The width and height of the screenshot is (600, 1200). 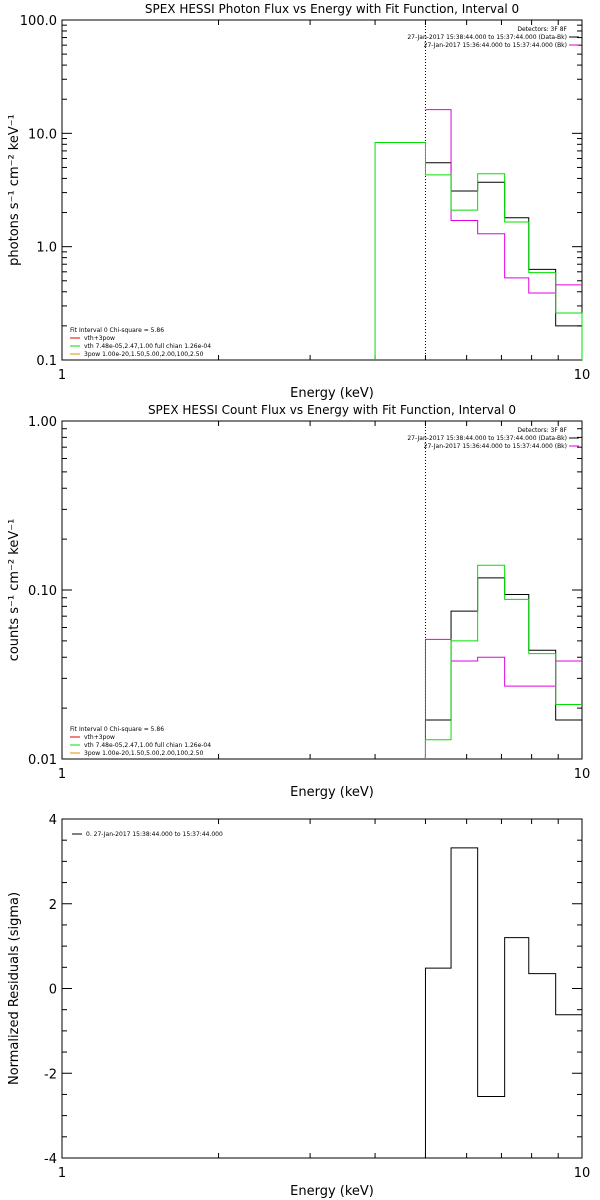 I want to click on series-residuals, so click(x=503, y=1002).